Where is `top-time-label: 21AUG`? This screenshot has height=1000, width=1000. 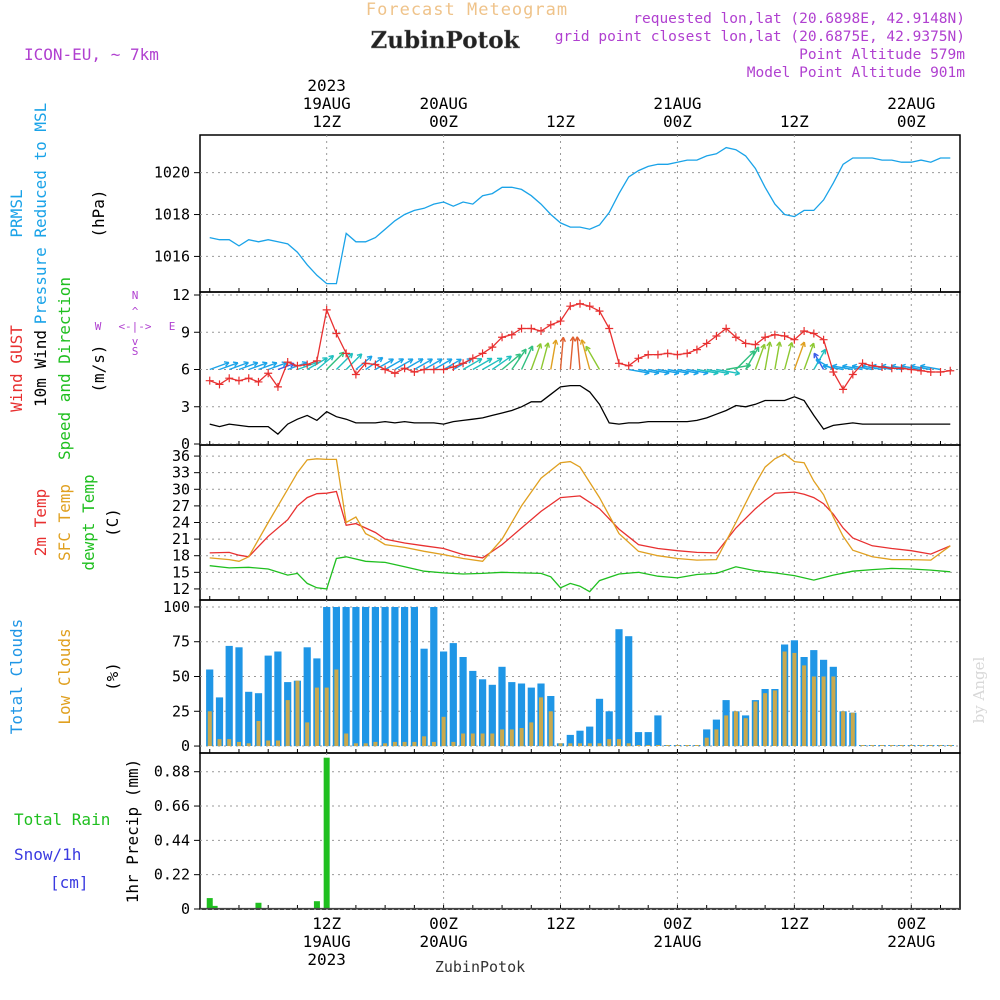 top-time-label: 21AUG is located at coordinates (677, 103).